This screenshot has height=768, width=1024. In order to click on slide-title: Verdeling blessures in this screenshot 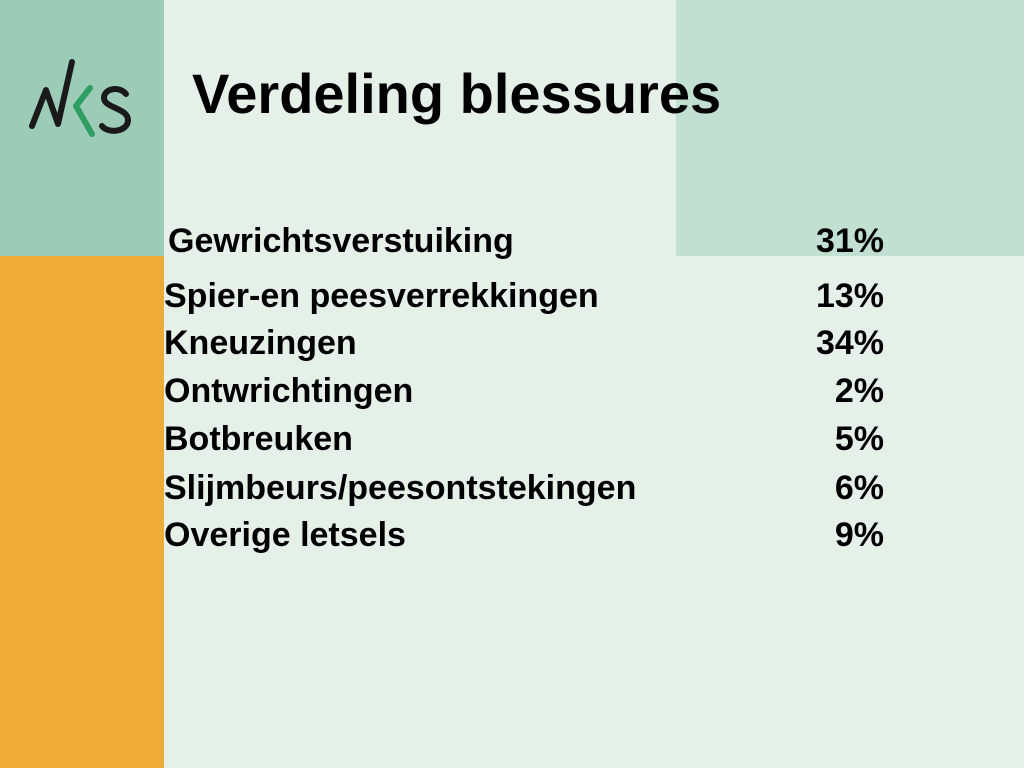, I will do `click(457, 93)`.